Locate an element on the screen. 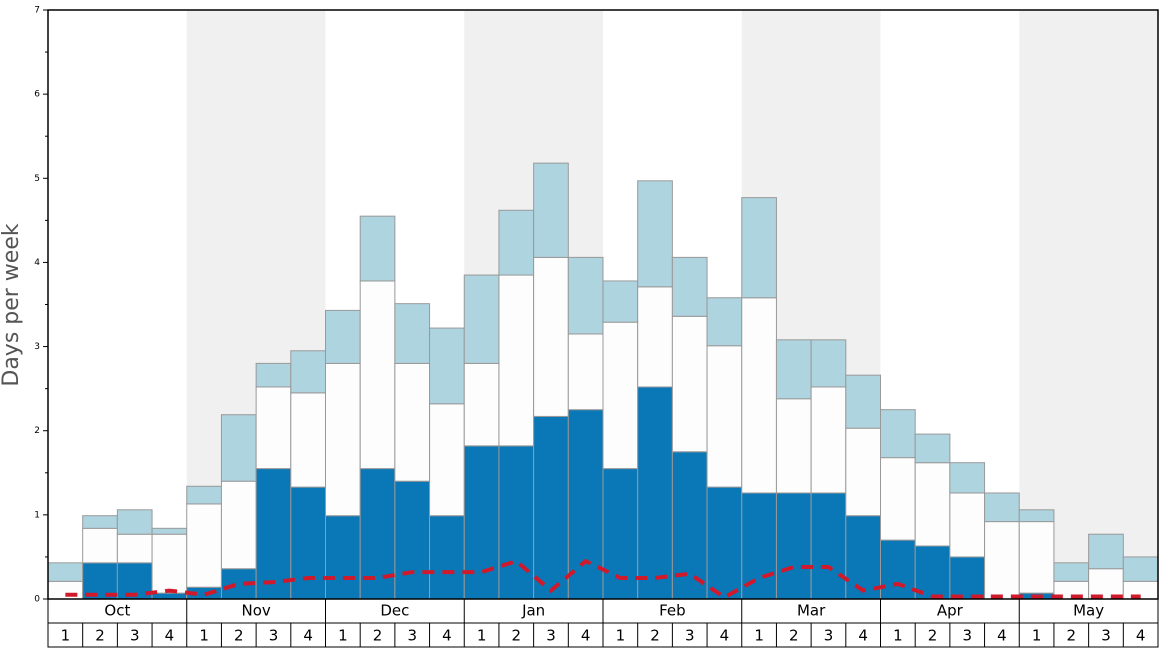  month-label: Apr is located at coordinates (950, 611).